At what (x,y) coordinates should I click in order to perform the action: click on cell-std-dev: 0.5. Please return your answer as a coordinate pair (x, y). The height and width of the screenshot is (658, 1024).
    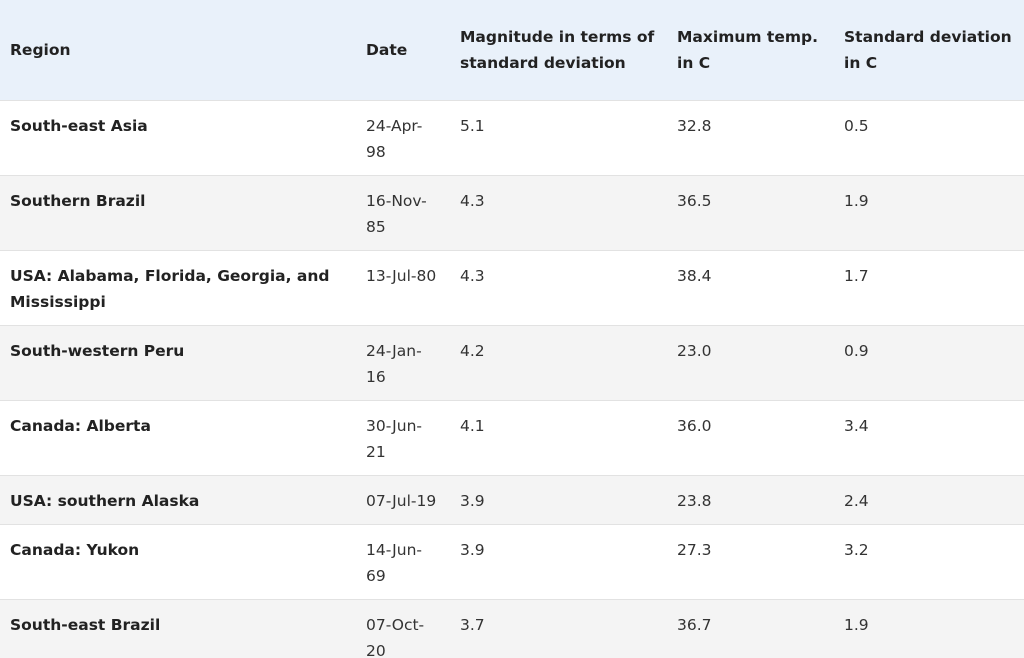
    Looking at the image, I should click on (929, 137).